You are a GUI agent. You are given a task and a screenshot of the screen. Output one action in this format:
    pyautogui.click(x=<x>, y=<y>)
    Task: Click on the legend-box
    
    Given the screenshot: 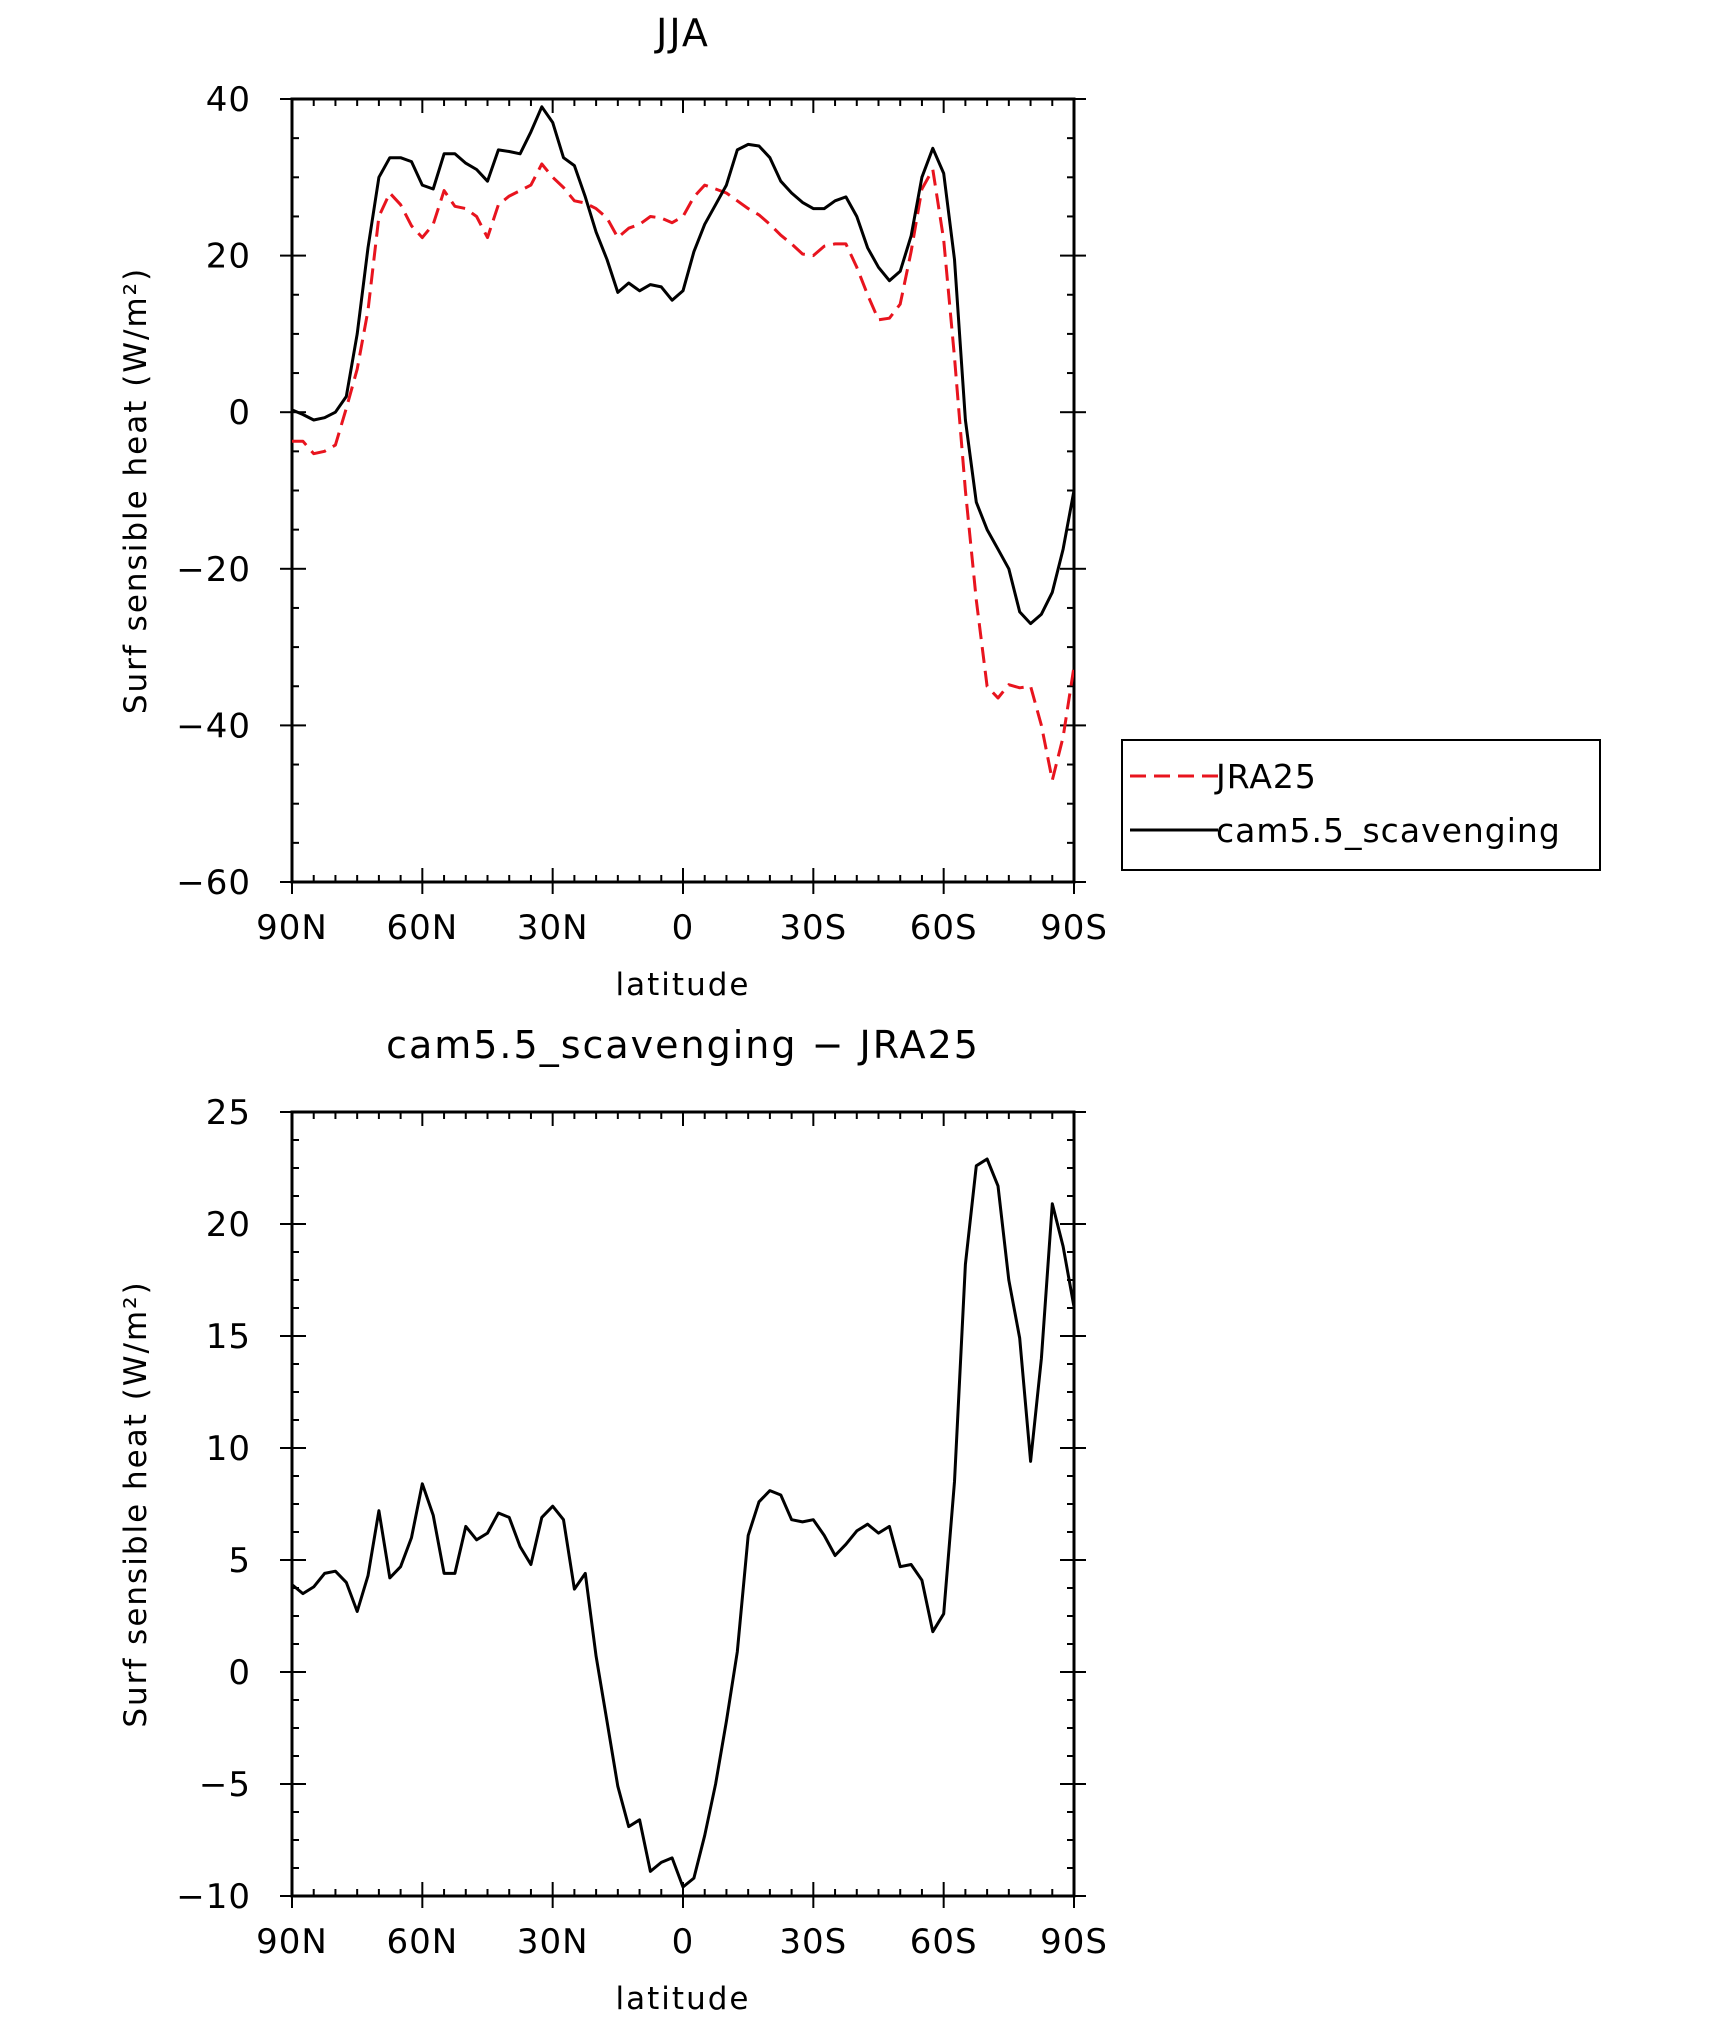 What is the action you would take?
    pyautogui.click(x=1361, y=805)
    